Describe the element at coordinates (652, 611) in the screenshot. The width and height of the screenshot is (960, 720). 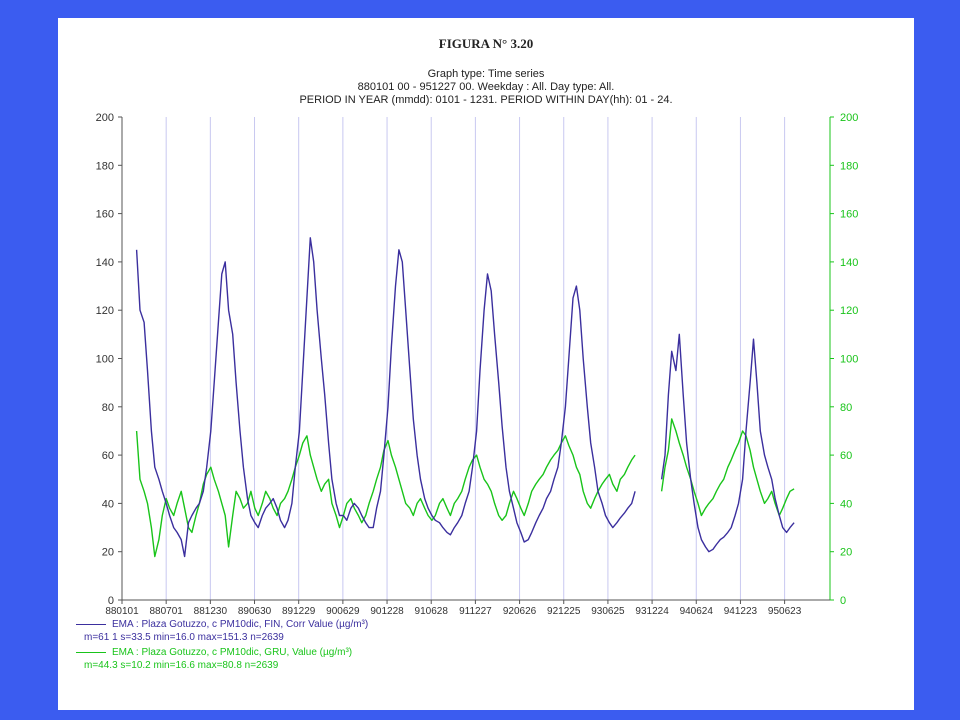
I see `x-tick-label-931224: 931224` at that location.